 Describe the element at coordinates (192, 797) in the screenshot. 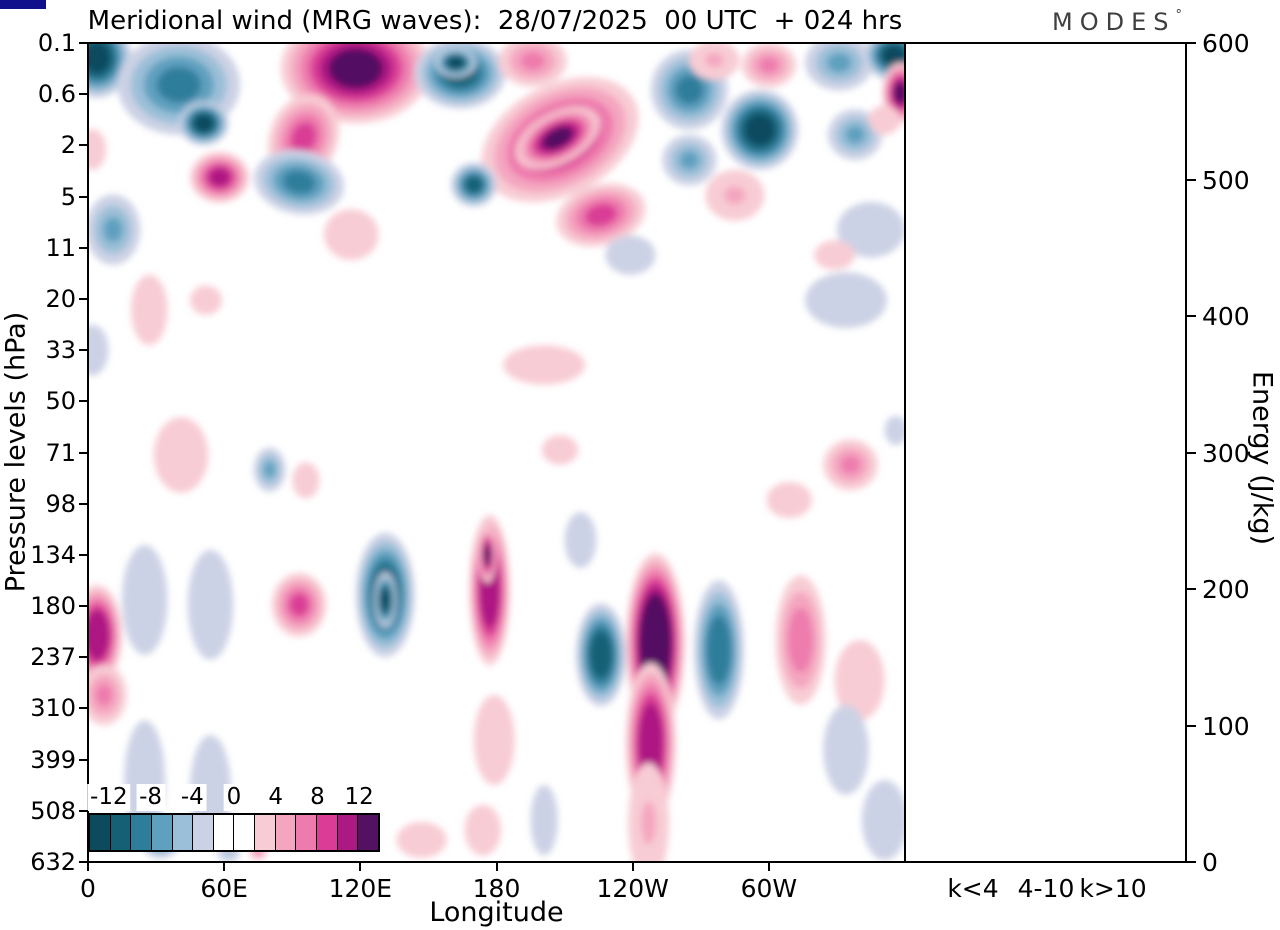

I see `colorbar-tick-label: -4` at that location.